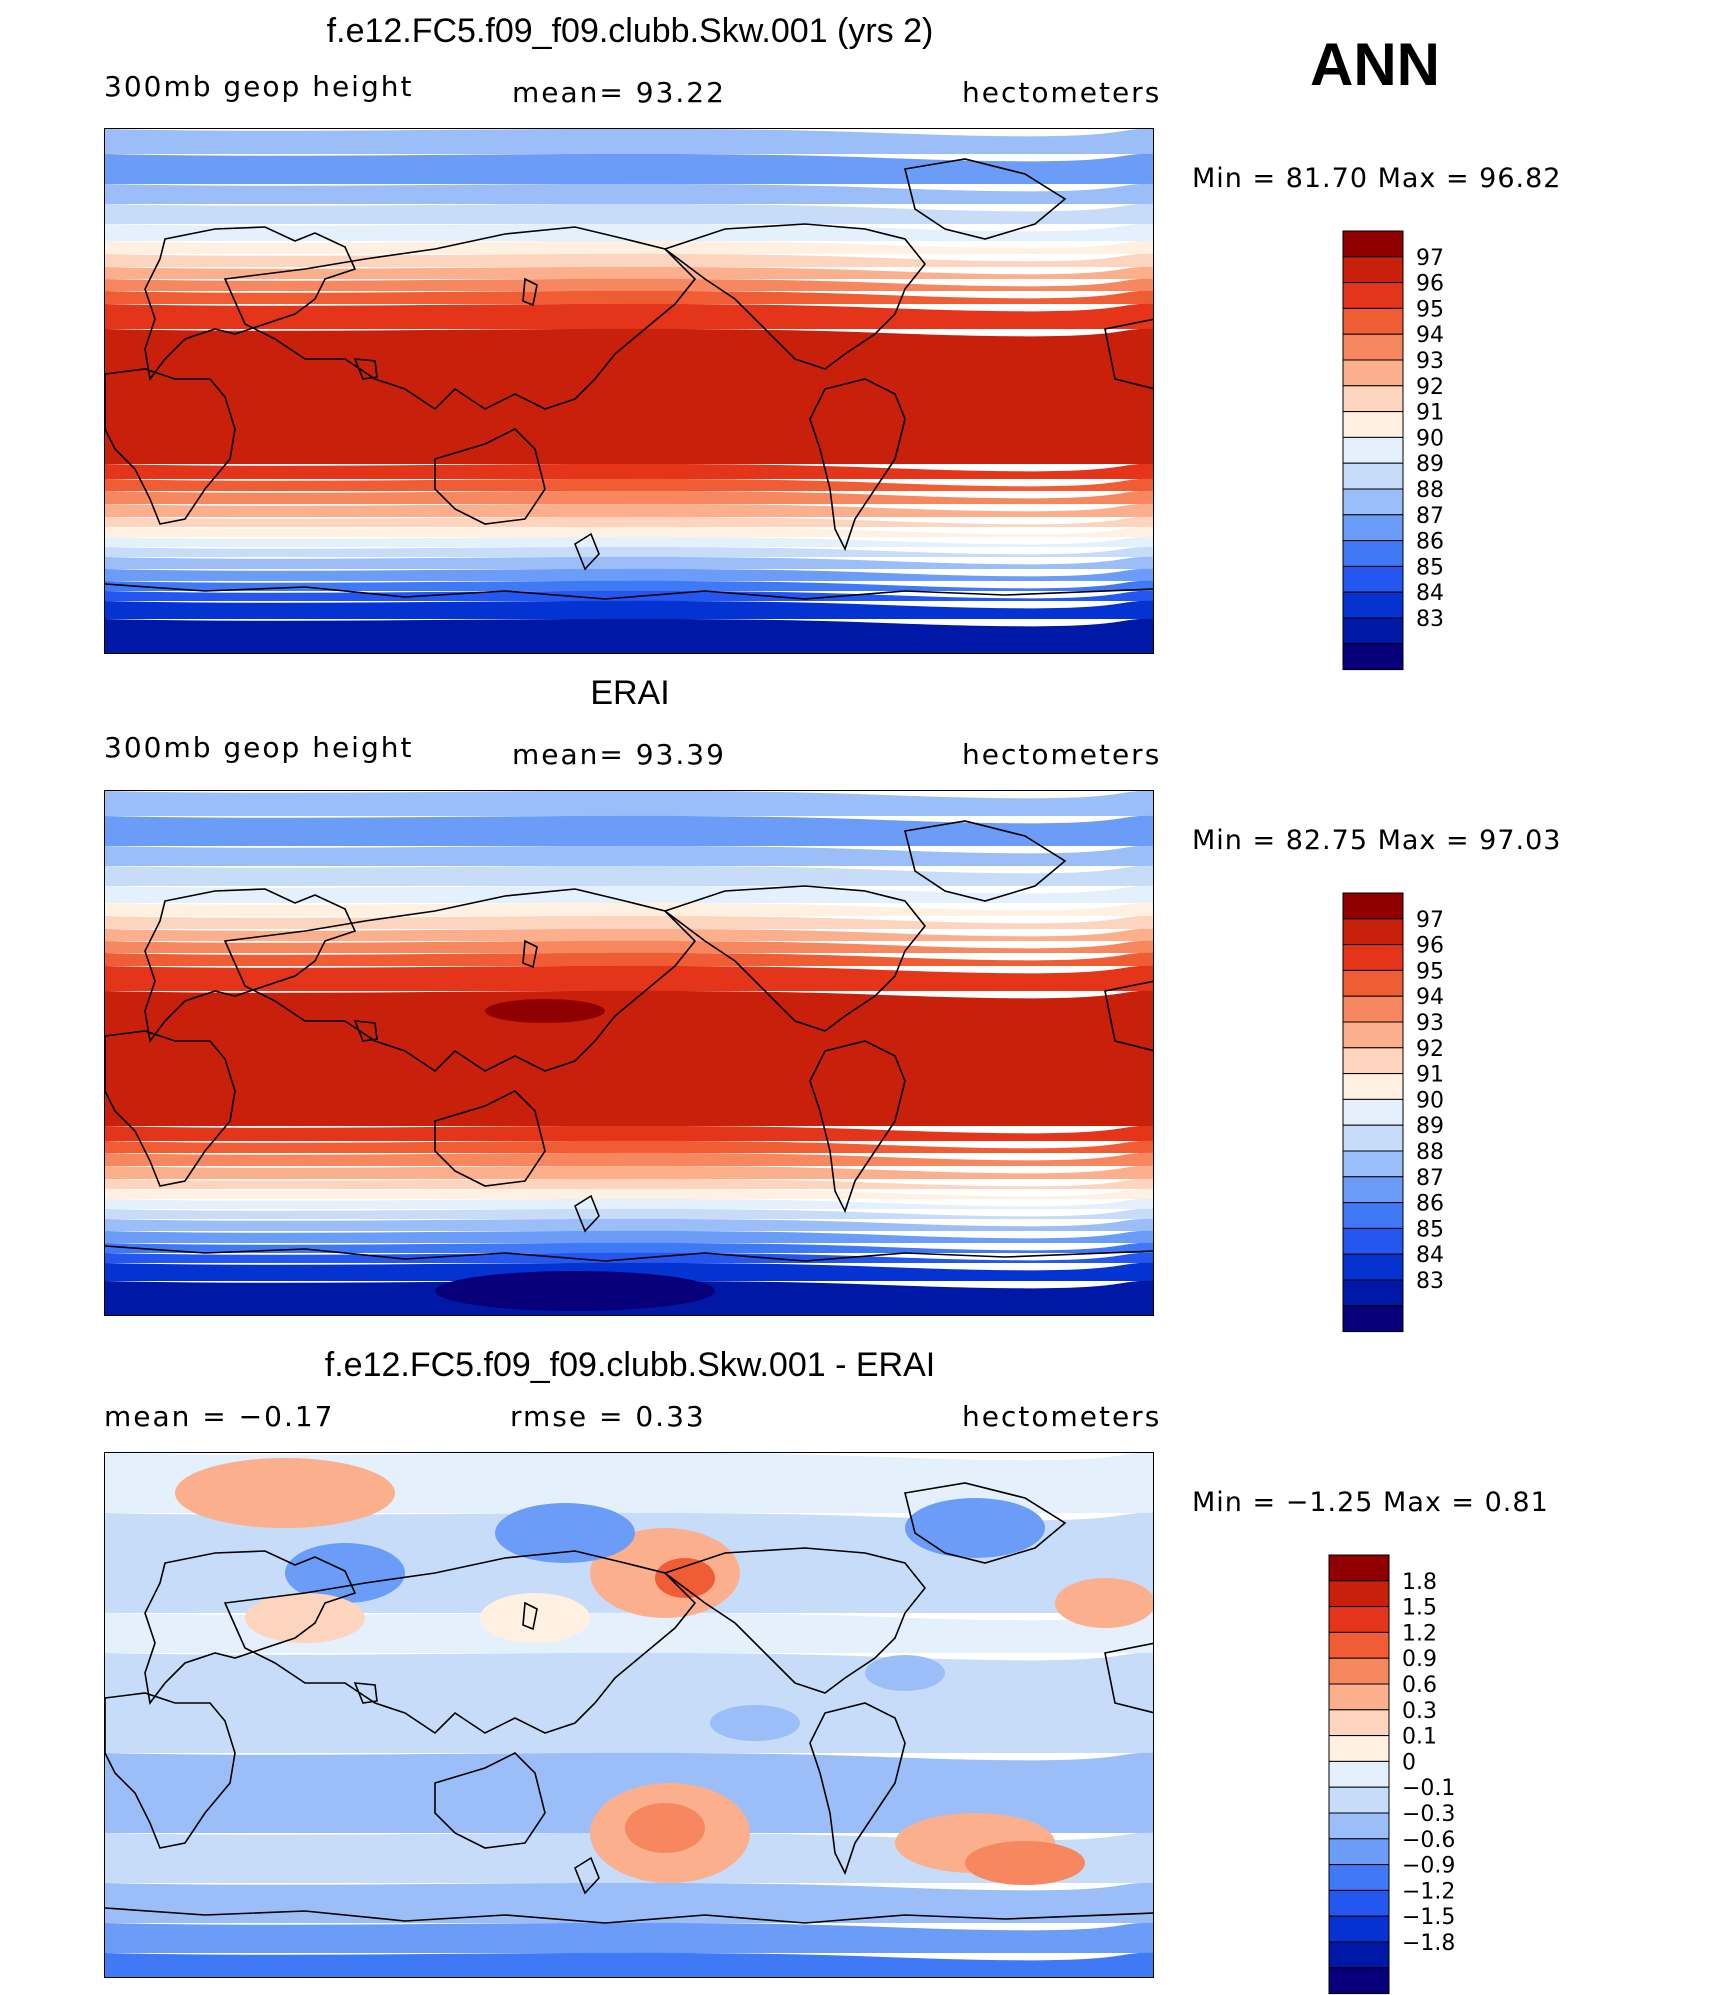 The width and height of the screenshot is (1710, 1995). I want to click on colorbar-tick-label: −1.5, so click(1428, 1917).